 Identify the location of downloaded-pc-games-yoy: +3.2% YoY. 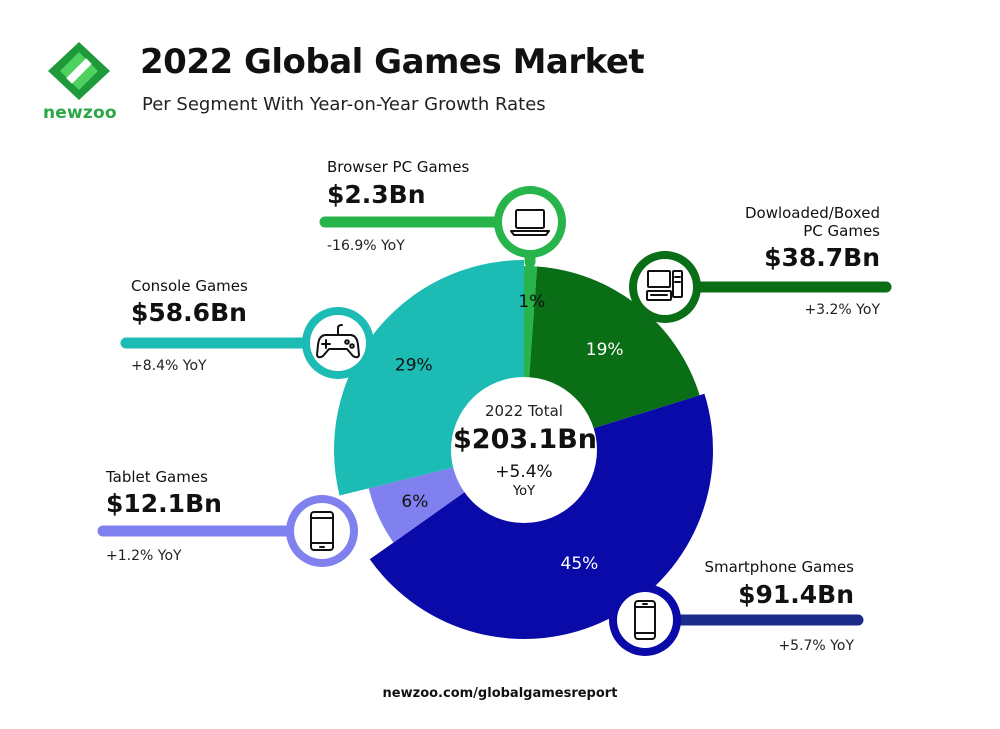
(842, 310).